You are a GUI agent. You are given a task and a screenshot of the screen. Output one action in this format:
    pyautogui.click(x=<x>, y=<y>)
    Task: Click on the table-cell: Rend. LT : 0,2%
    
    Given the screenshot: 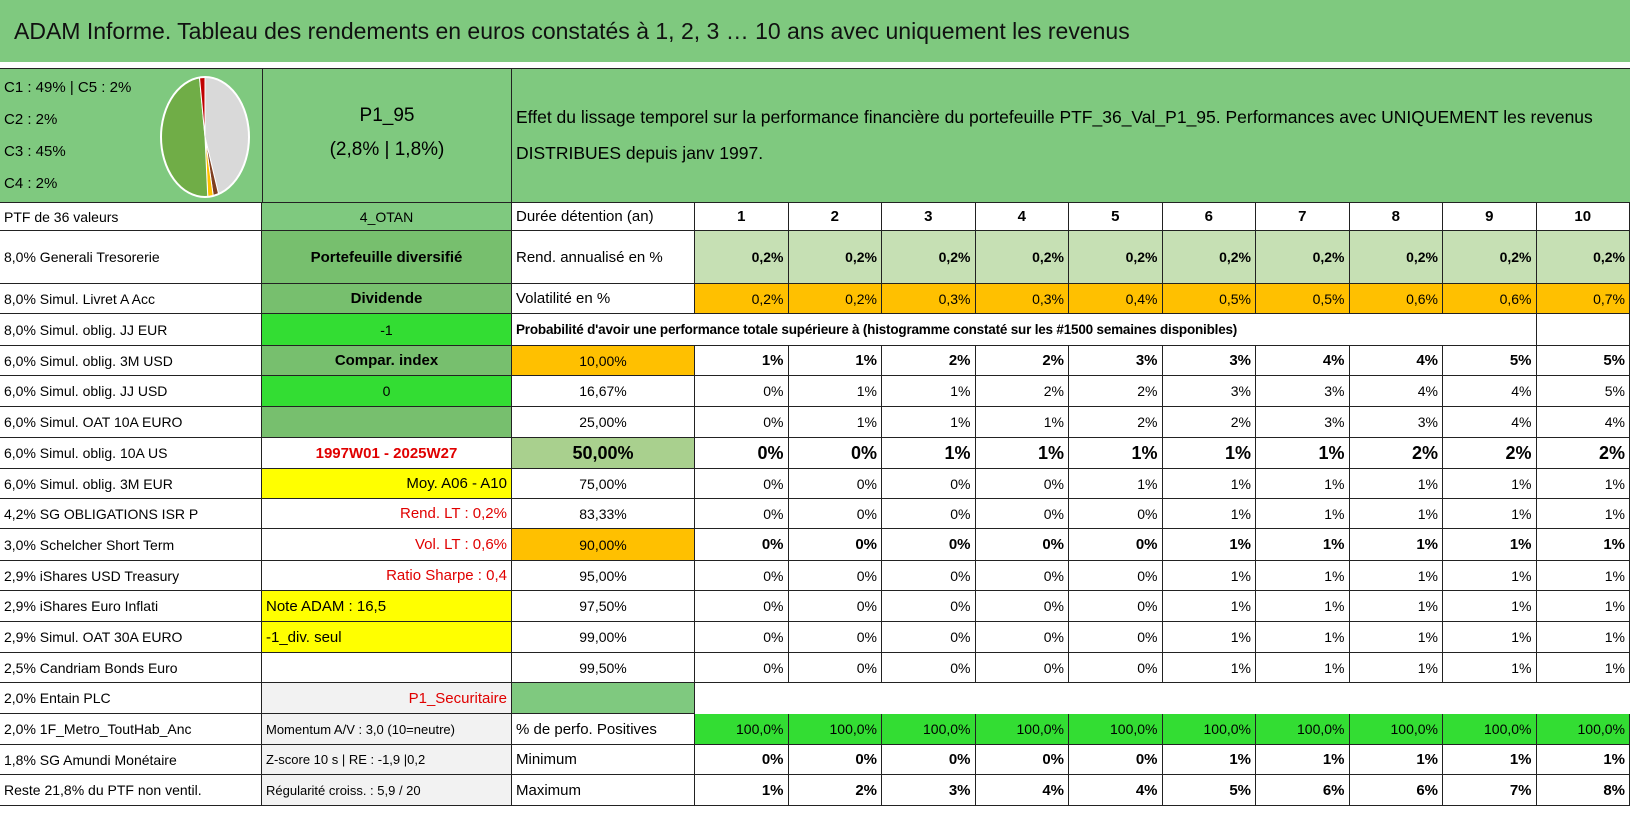 What is the action you would take?
    pyautogui.click(x=387, y=514)
    